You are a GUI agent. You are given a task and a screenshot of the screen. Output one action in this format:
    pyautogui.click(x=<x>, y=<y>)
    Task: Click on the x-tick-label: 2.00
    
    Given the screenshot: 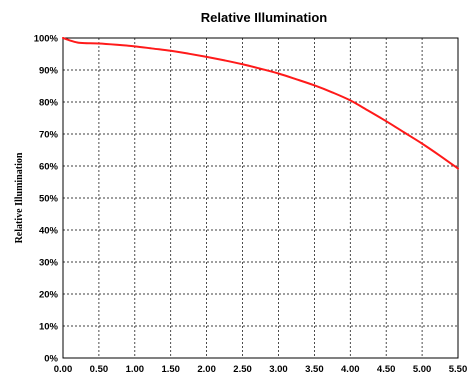 What is the action you would take?
    pyautogui.click(x=206, y=369)
    